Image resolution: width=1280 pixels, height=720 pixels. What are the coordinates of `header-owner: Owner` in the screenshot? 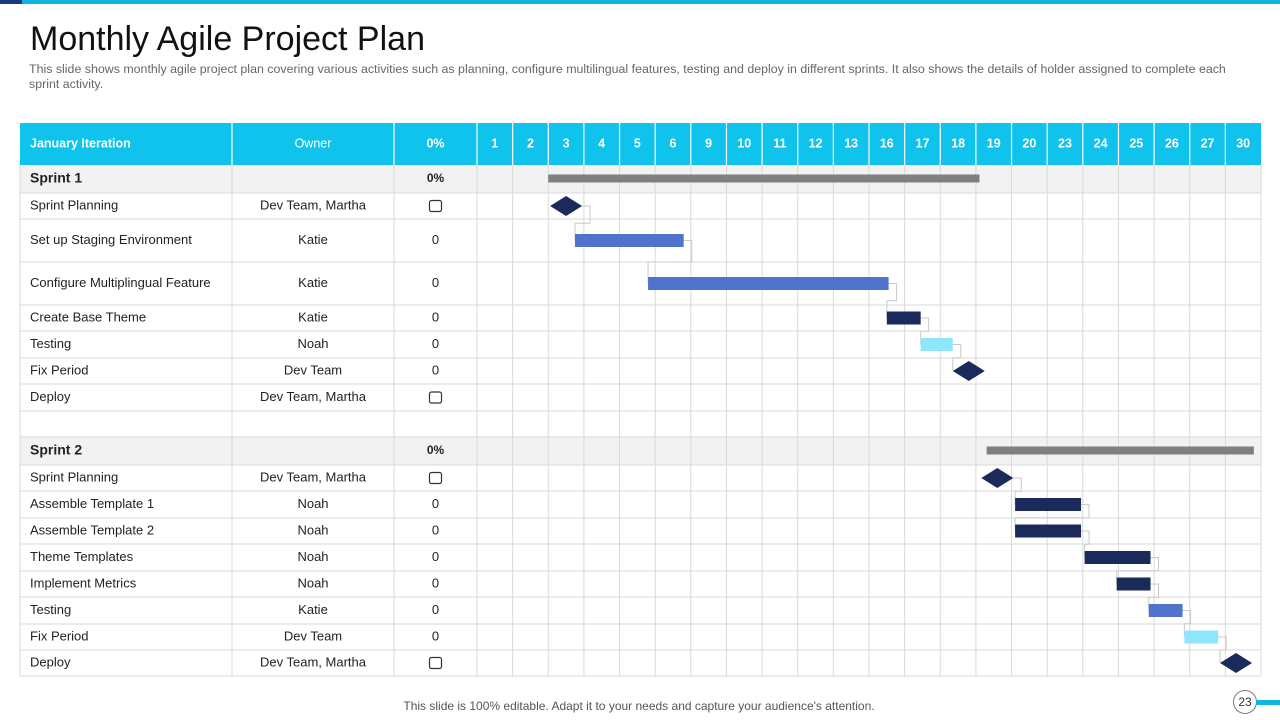 It's located at (313, 143).